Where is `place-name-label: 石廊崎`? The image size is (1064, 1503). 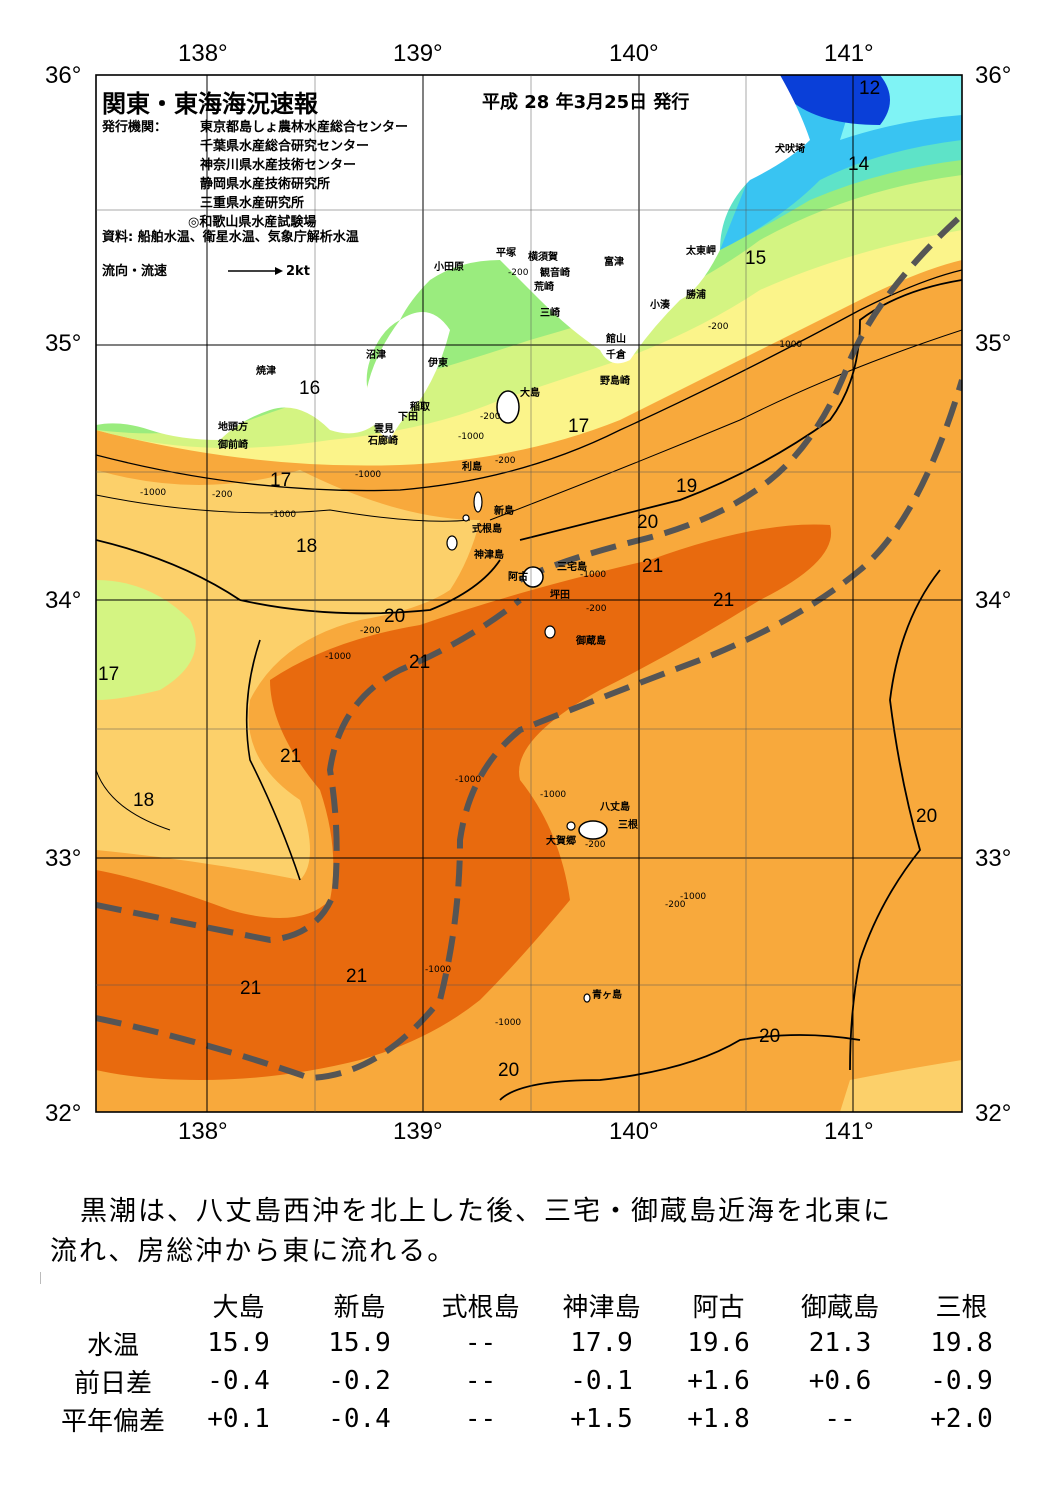 place-name-label: 石廊崎 is located at coordinates (383, 441).